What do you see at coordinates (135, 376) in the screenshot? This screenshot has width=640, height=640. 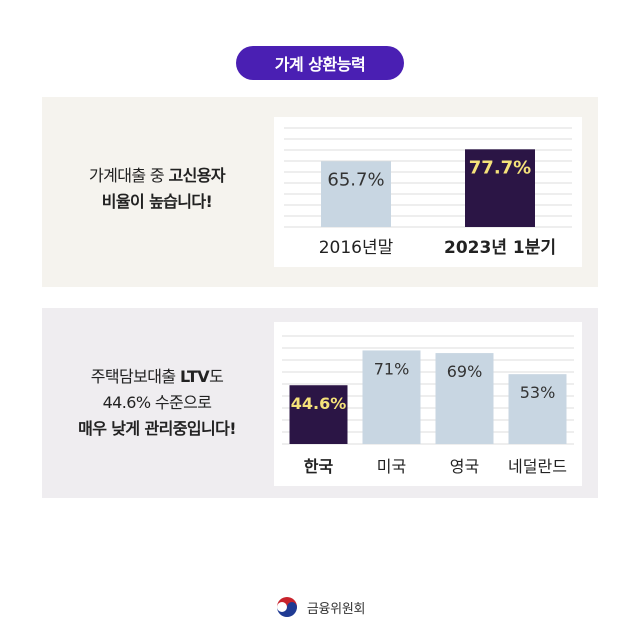 I see `caption-text: 주택담보대출` at bounding box center [135, 376].